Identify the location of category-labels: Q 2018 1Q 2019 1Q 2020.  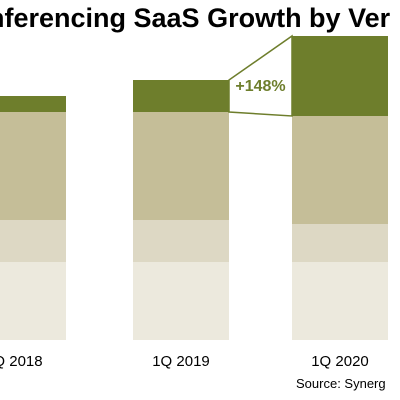
(184, 361).